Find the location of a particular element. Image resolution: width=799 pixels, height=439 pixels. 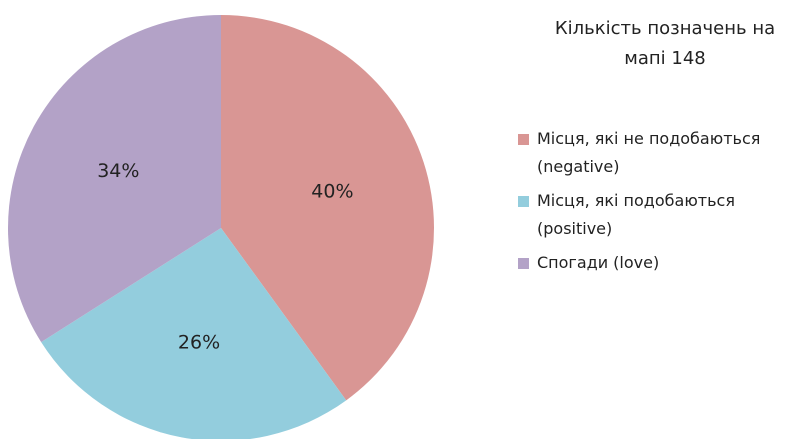

legend-item: Місця, які не подобаються (negative) is located at coordinates (655, 153).